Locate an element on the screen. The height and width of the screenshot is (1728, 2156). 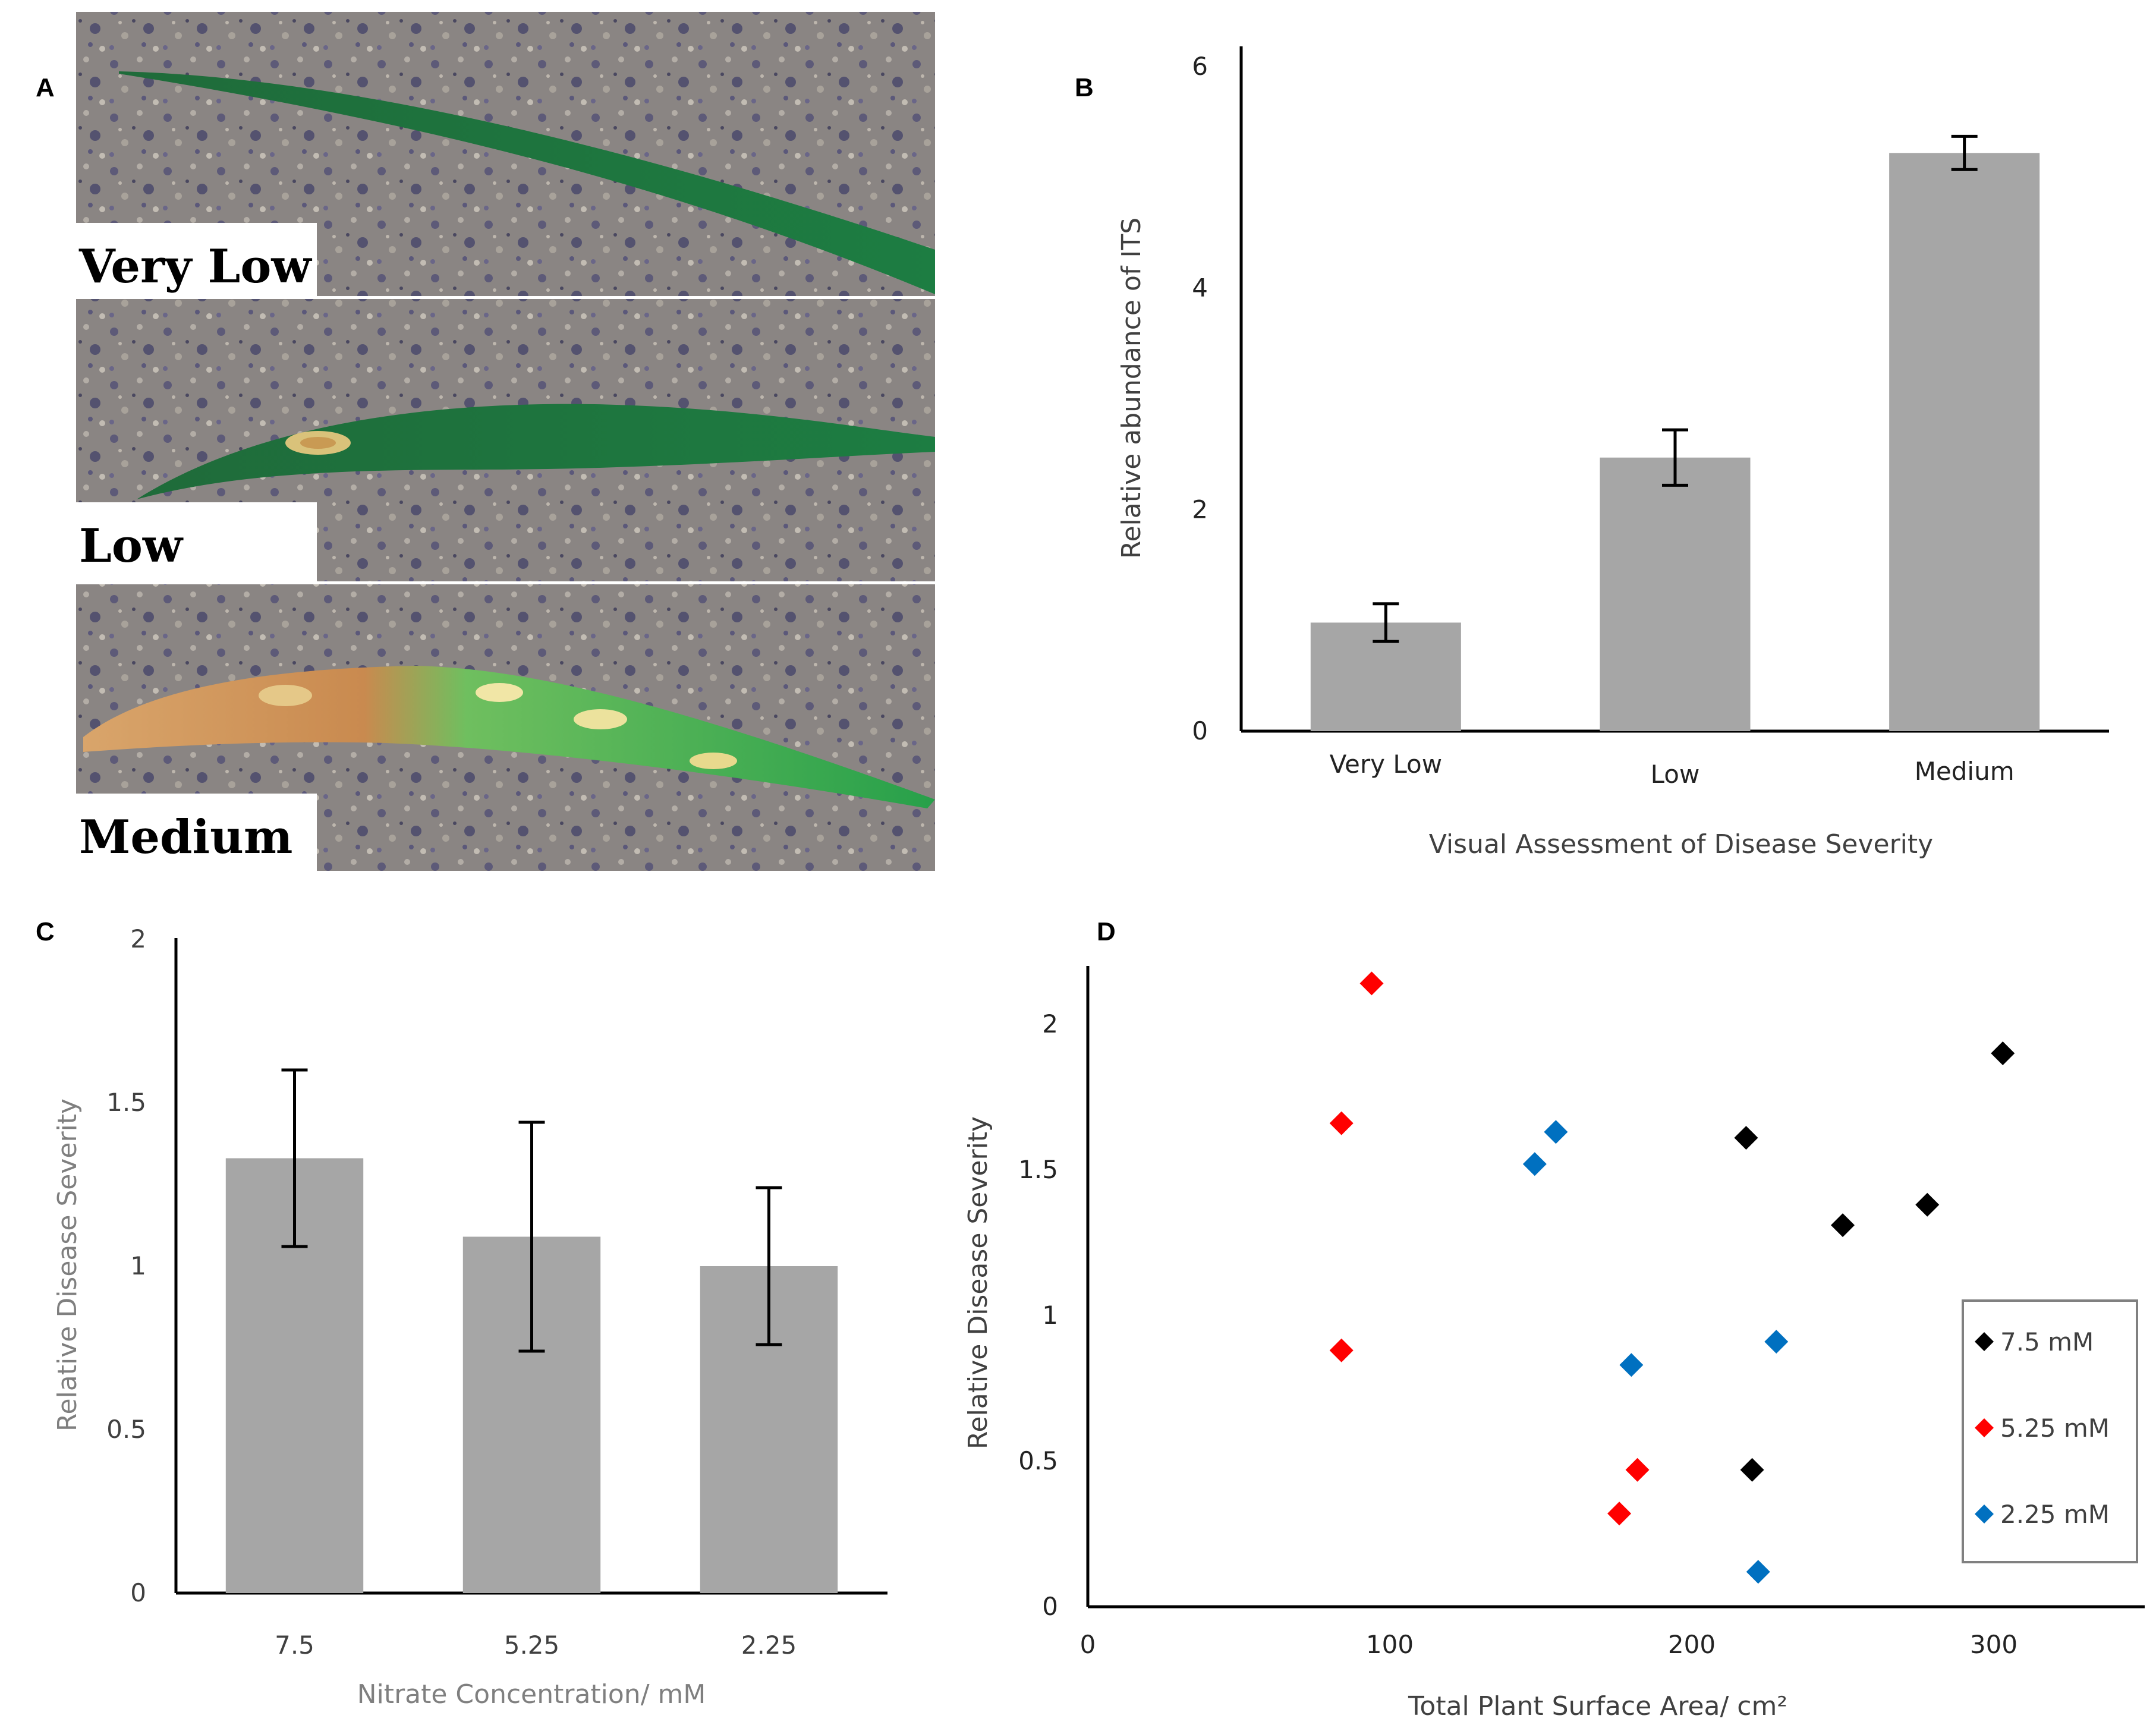
y-tick-label-6: 6 is located at coordinates (1200, 66).